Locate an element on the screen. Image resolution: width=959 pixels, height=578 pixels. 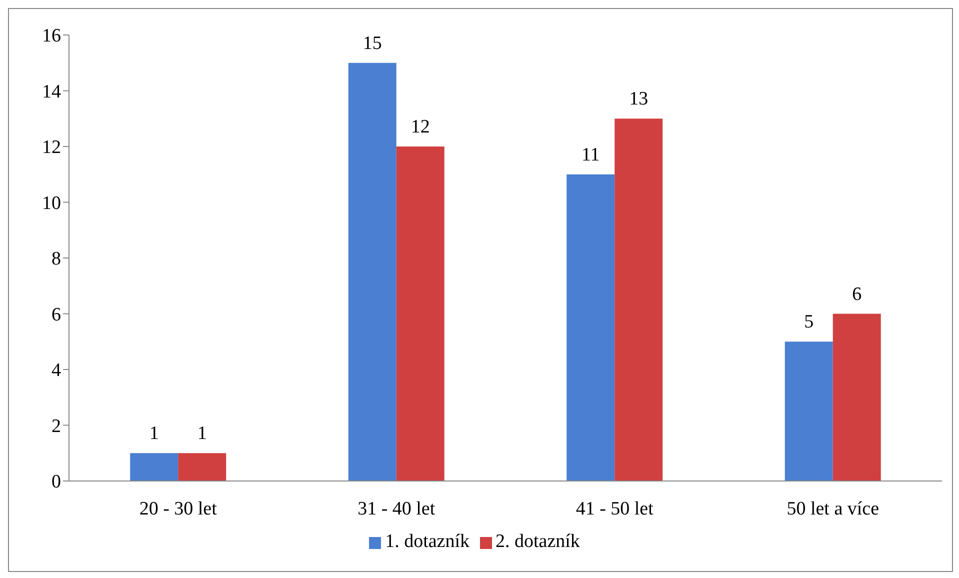
y-tick-label: 2 is located at coordinates (56, 426).